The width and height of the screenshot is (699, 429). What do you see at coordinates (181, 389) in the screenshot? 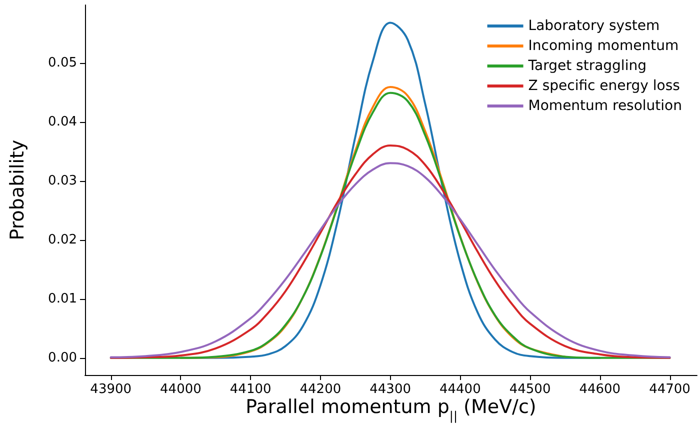
I see `x-tick-label: 44000` at bounding box center [181, 389].